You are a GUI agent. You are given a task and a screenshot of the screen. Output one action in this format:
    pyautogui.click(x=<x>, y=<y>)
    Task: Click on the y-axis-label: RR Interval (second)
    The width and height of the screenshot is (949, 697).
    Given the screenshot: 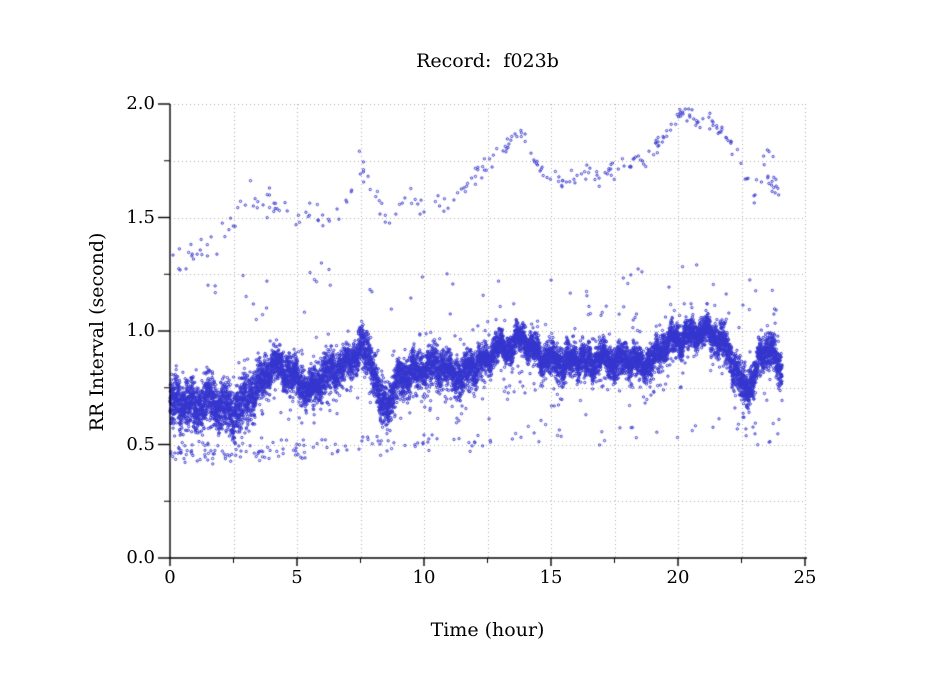 What is the action you would take?
    pyautogui.click(x=97, y=332)
    